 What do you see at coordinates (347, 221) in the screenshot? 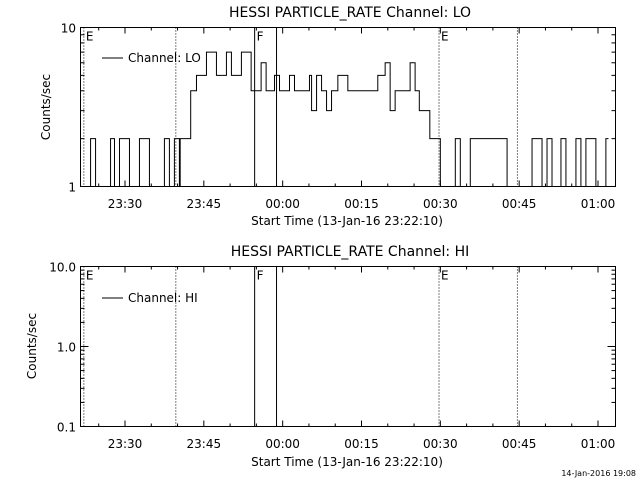
I see `chart-lo-xlabel: Start Time (13-Jan-16 23:22:10)` at bounding box center [347, 221].